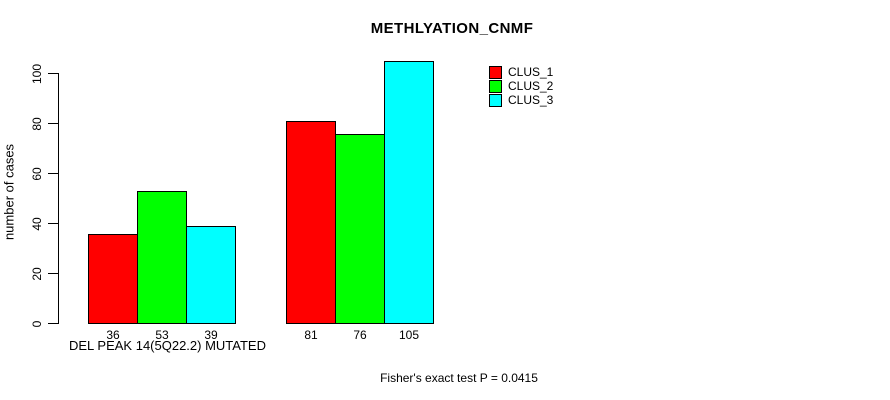 The image size is (890, 400). I want to click on footnote: Fisher's exact test P = 0.0415, so click(459, 378).